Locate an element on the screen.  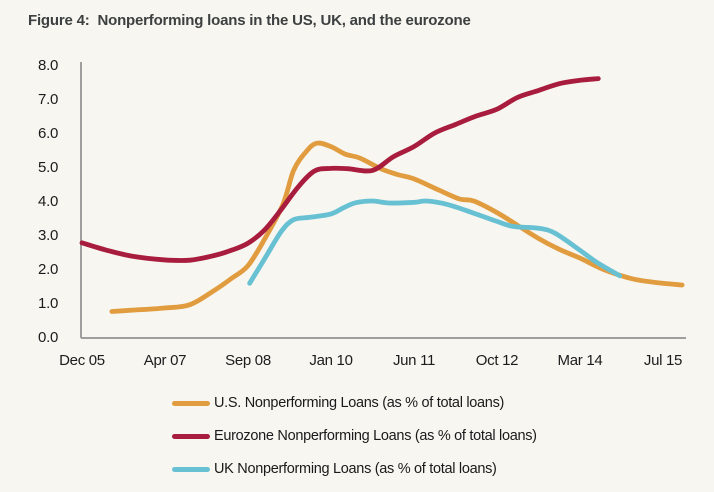
y-axis-tick-label: 2.0 is located at coordinates (48, 269).